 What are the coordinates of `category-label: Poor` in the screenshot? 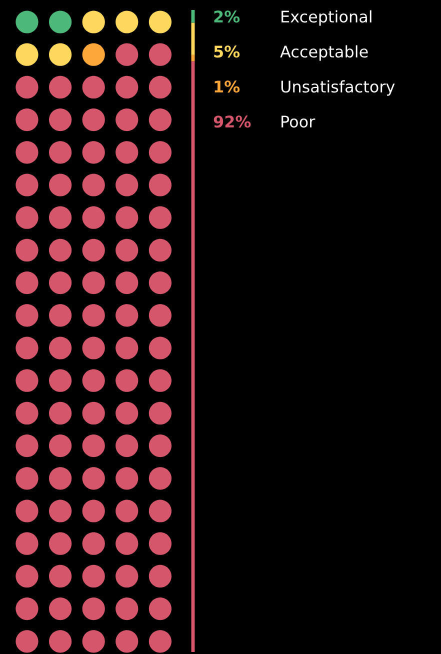 It's located at (299, 122).